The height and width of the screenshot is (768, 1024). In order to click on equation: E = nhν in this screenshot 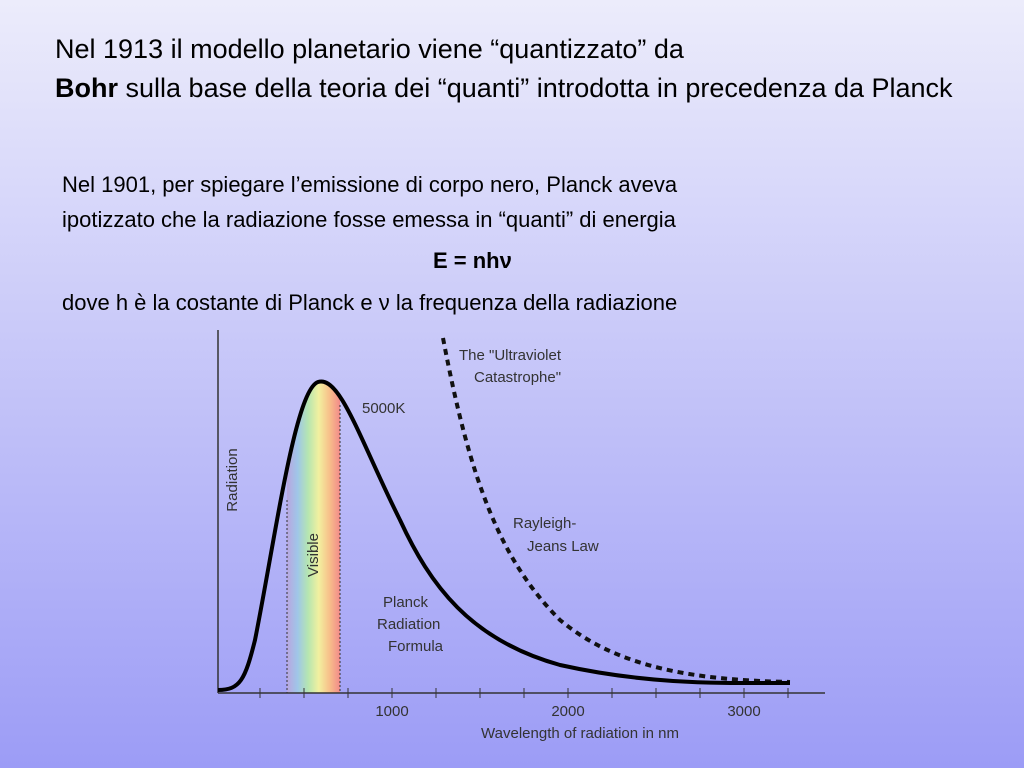, I will do `click(472, 260)`.